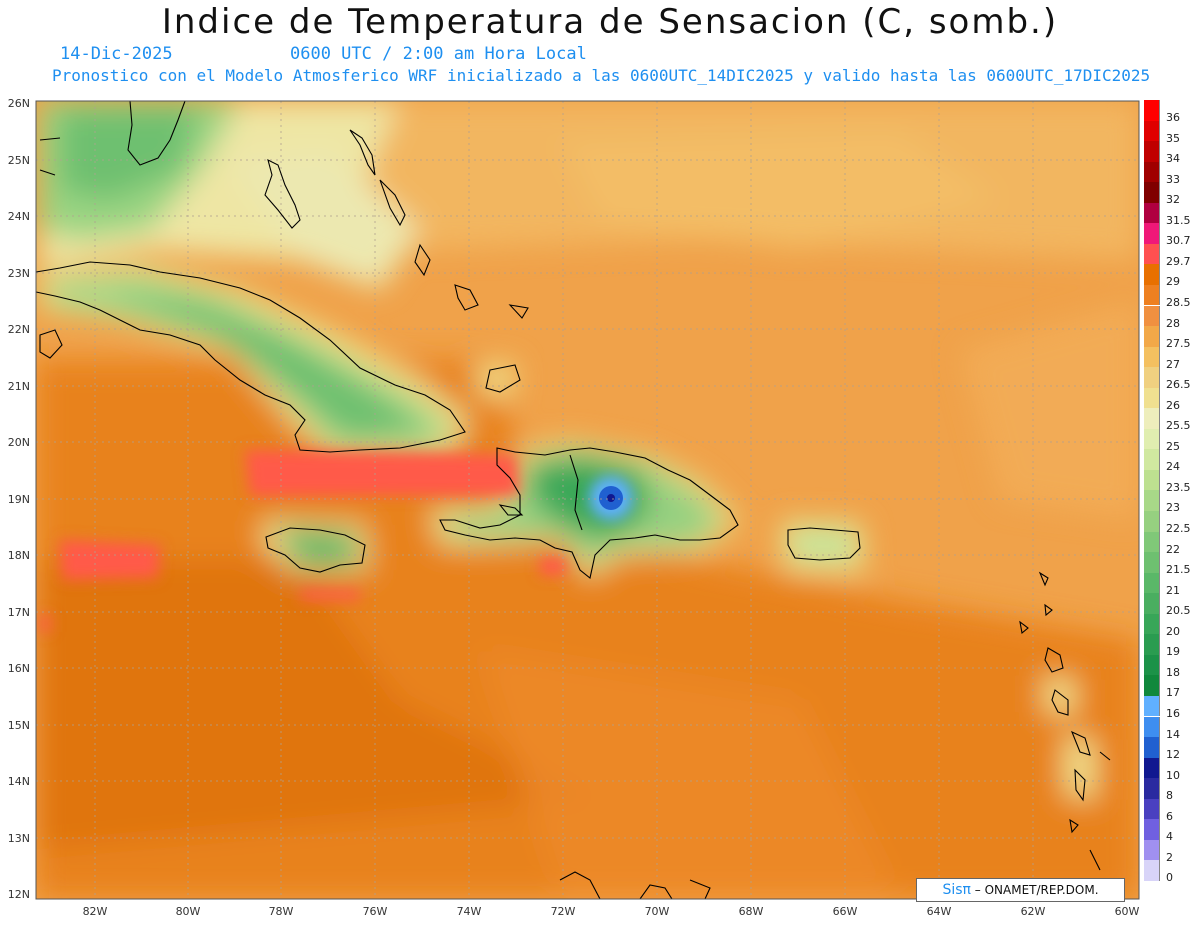  I want to click on legend-row: 28, so click(1172, 317).